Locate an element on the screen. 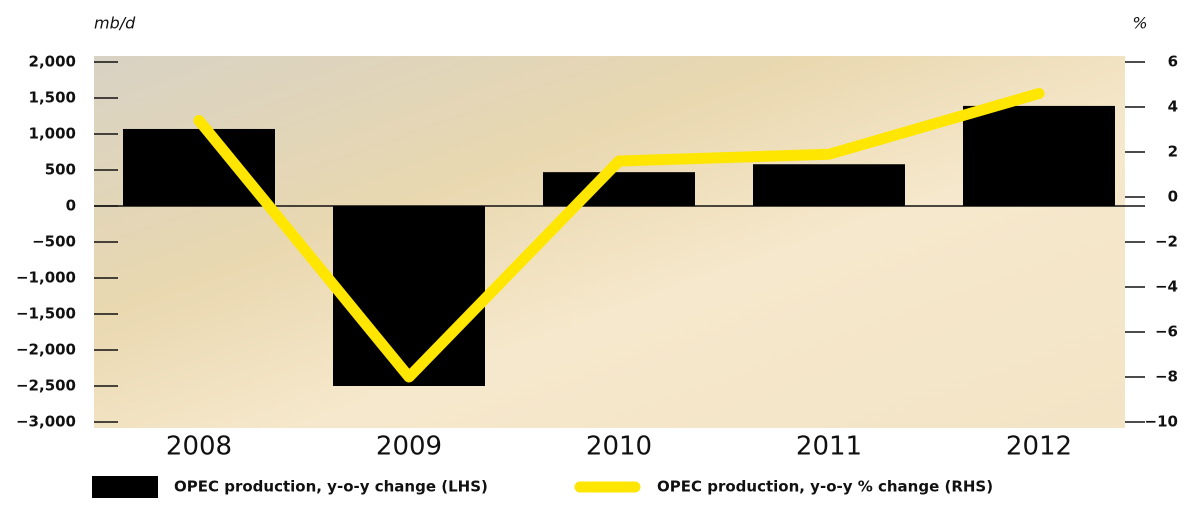 The image size is (1198, 524). x-tick-label: 2012 is located at coordinates (1039, 447).